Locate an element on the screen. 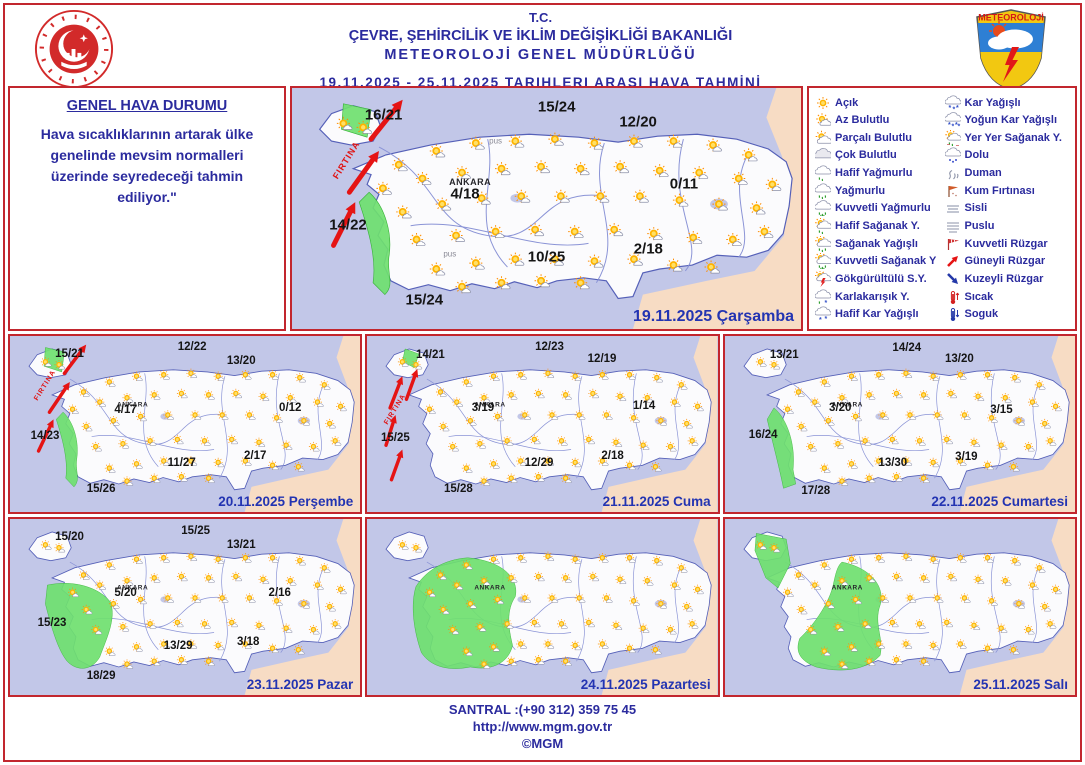 The image size is (1085, 765). legend-label: Sisli is located at coordinates (976, 208).